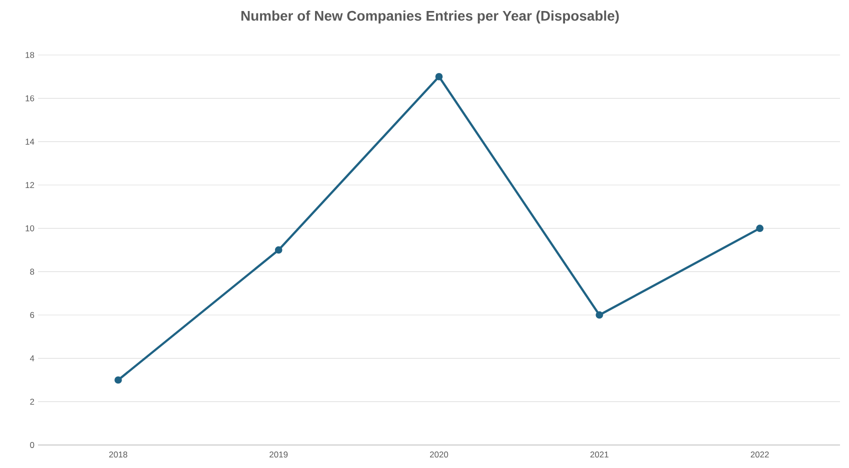 The height and width of the screenshot is (468, 849). I want to click on y-tick-label: 12, so click(30, 185).